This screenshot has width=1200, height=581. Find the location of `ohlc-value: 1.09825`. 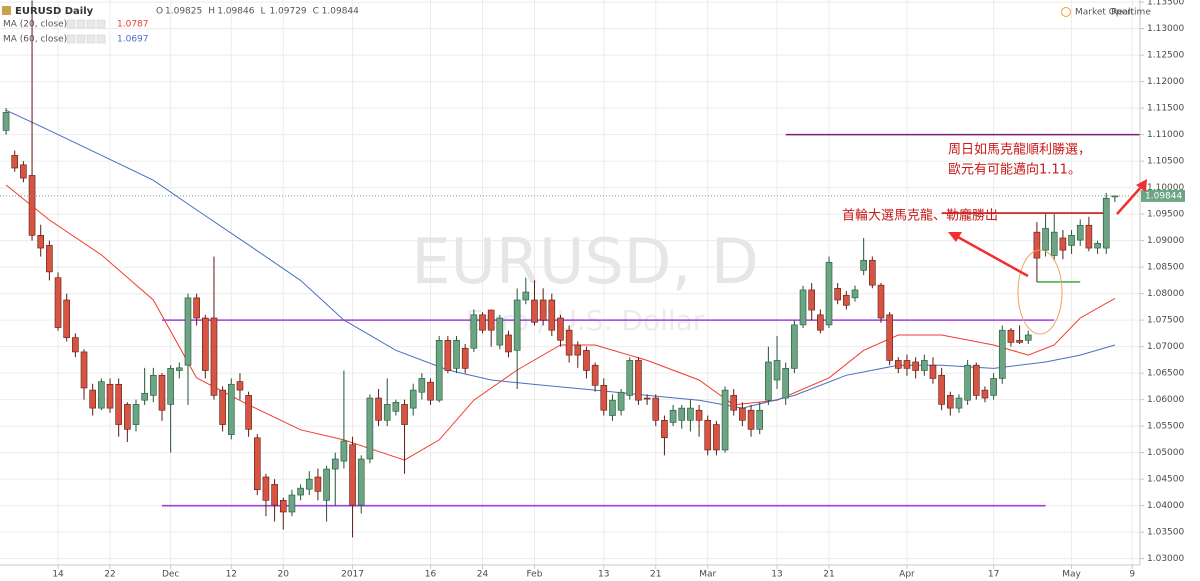

ohlc-value: 1.09825 is located at coordinates (183, 12).